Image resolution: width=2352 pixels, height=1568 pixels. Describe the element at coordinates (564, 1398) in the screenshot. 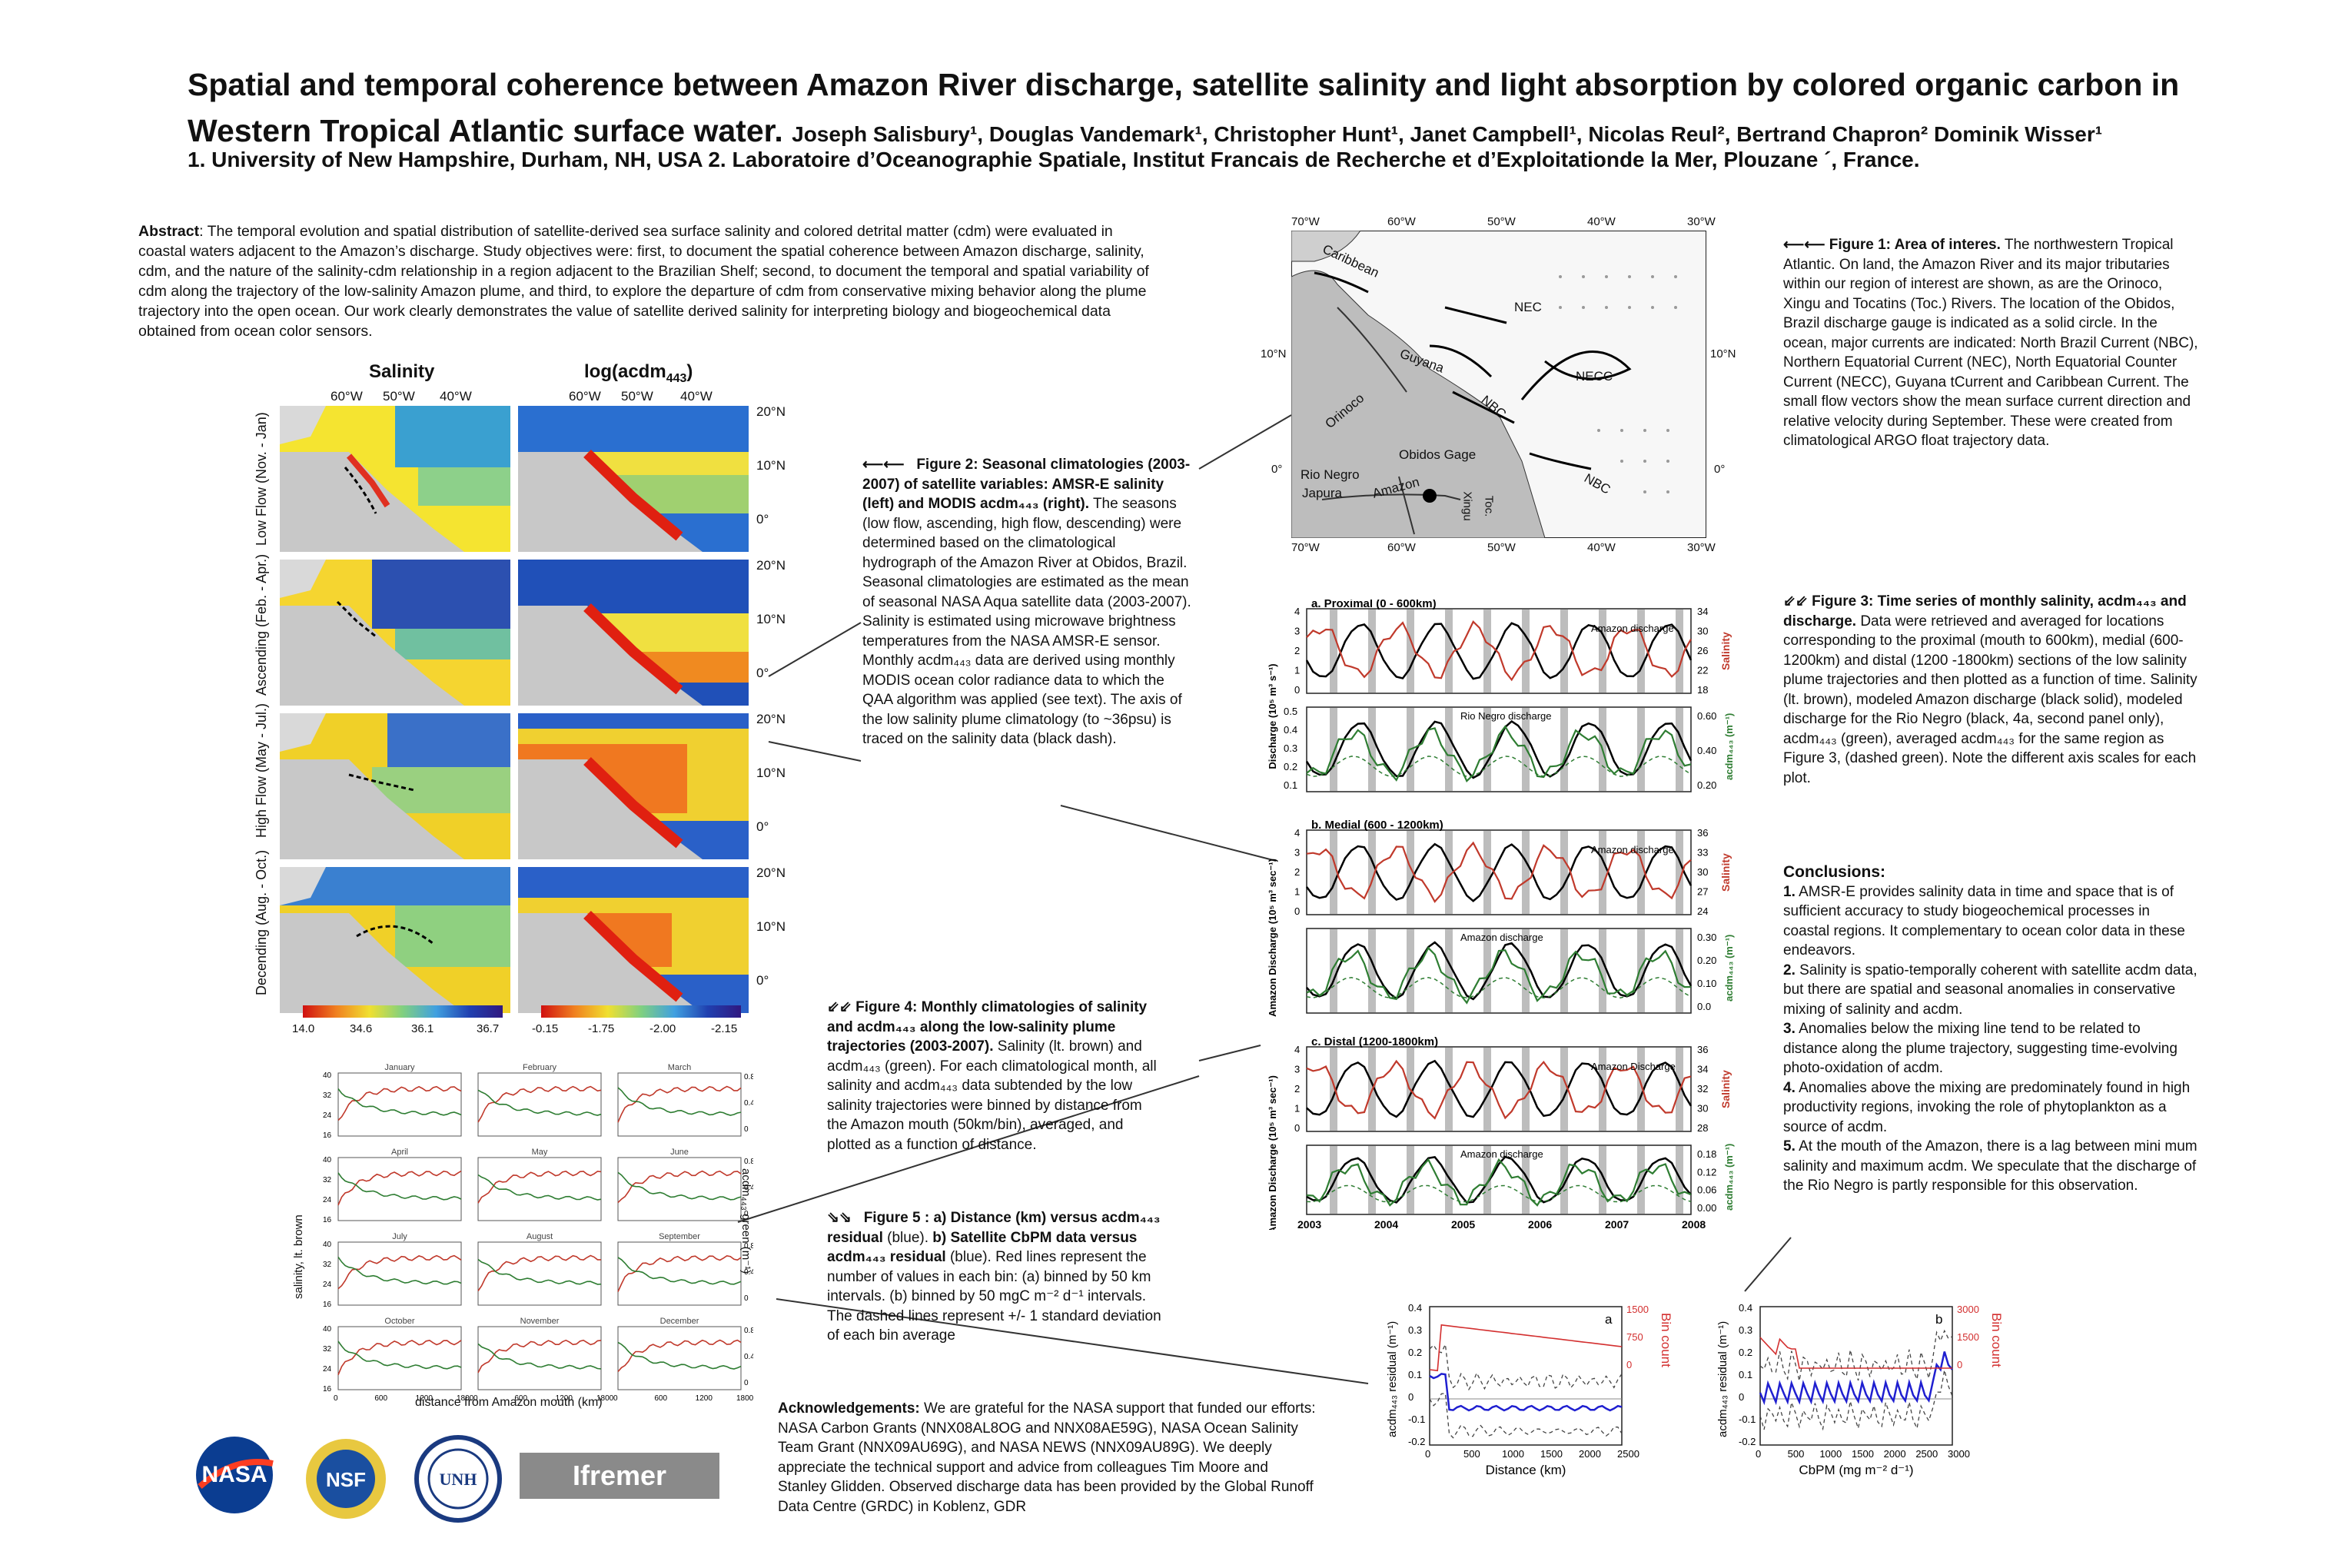

I see `fig4-x-tick: 1200` at that location.